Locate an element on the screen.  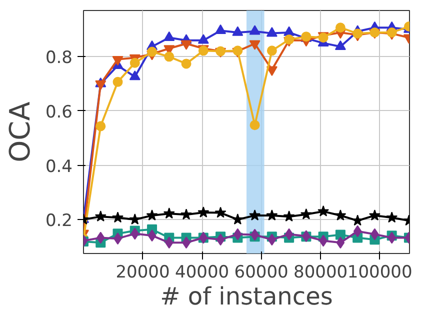
y-tick-label: 0.8 is located at coordinates (59, 58).